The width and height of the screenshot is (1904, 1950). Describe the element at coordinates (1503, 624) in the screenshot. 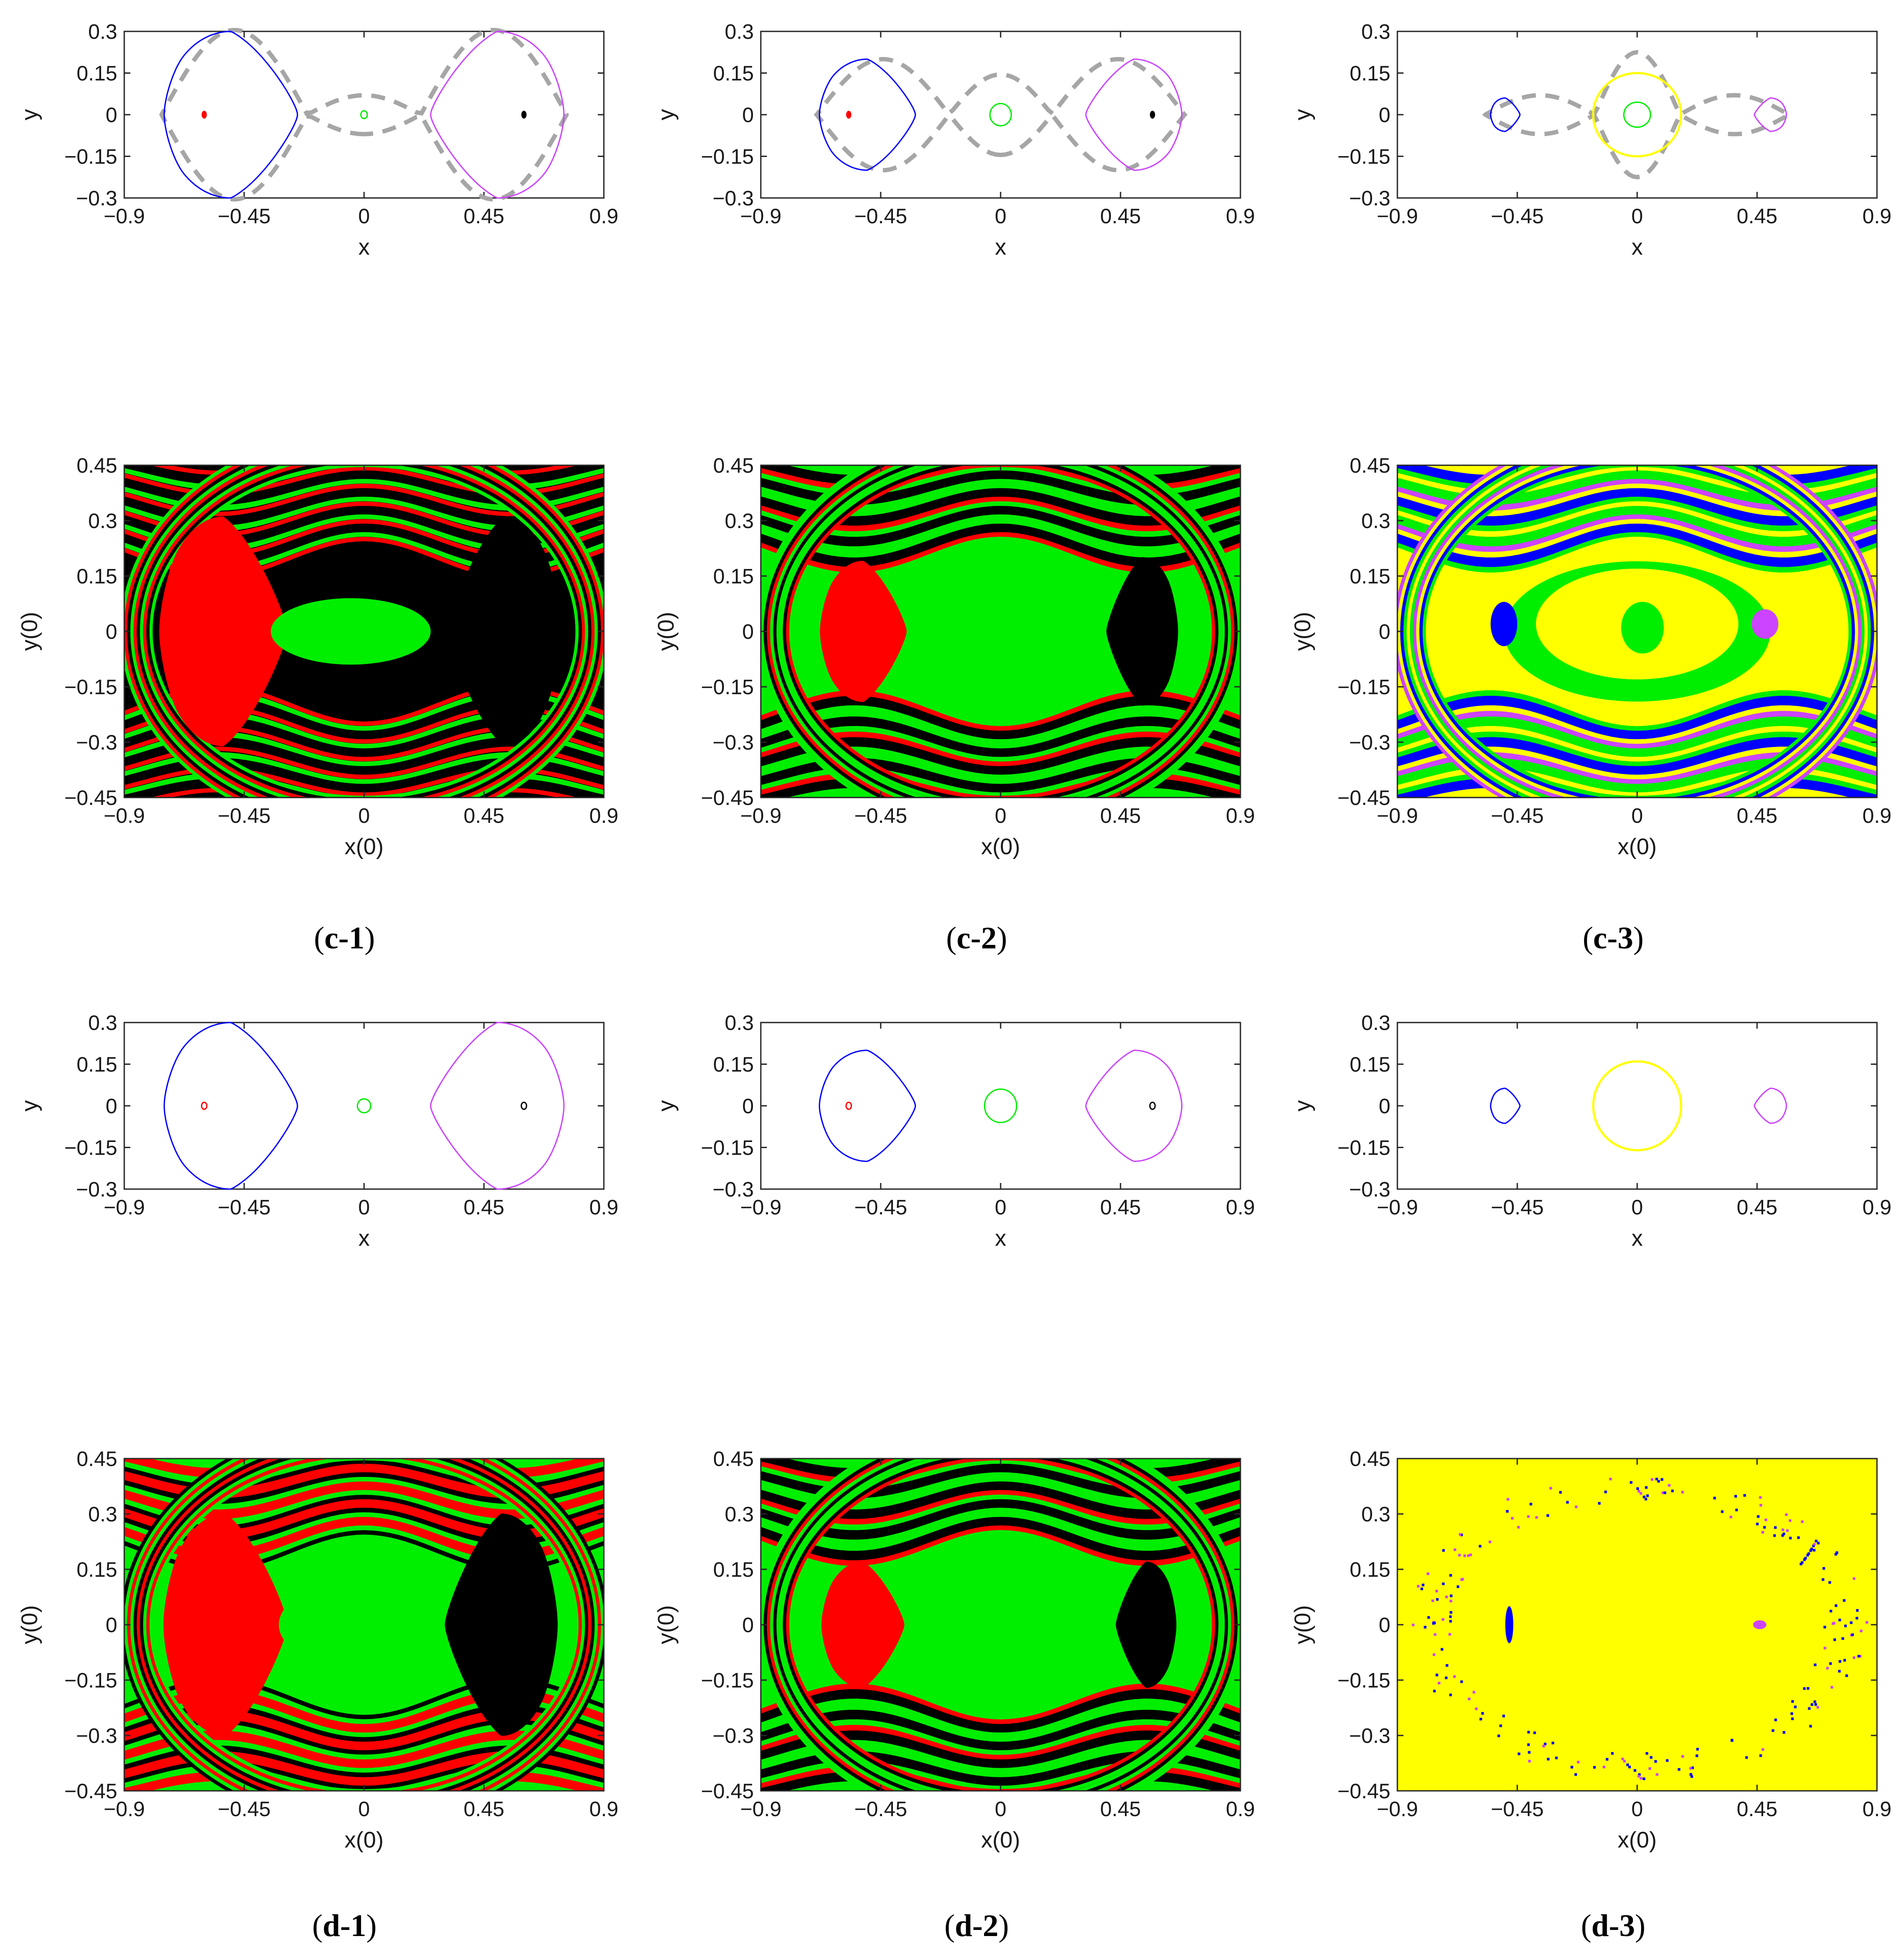

I see `c3-basin-basin-blue` at that location.